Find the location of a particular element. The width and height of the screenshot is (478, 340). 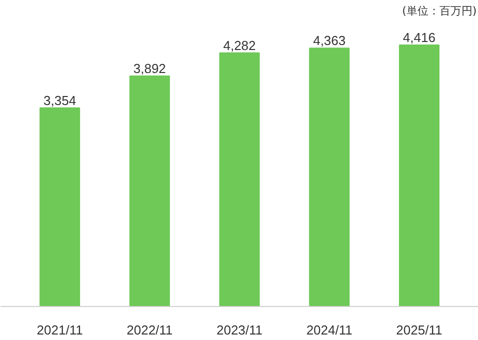

x-tick-label: 2023/11 is located at coordinates (239, 330).